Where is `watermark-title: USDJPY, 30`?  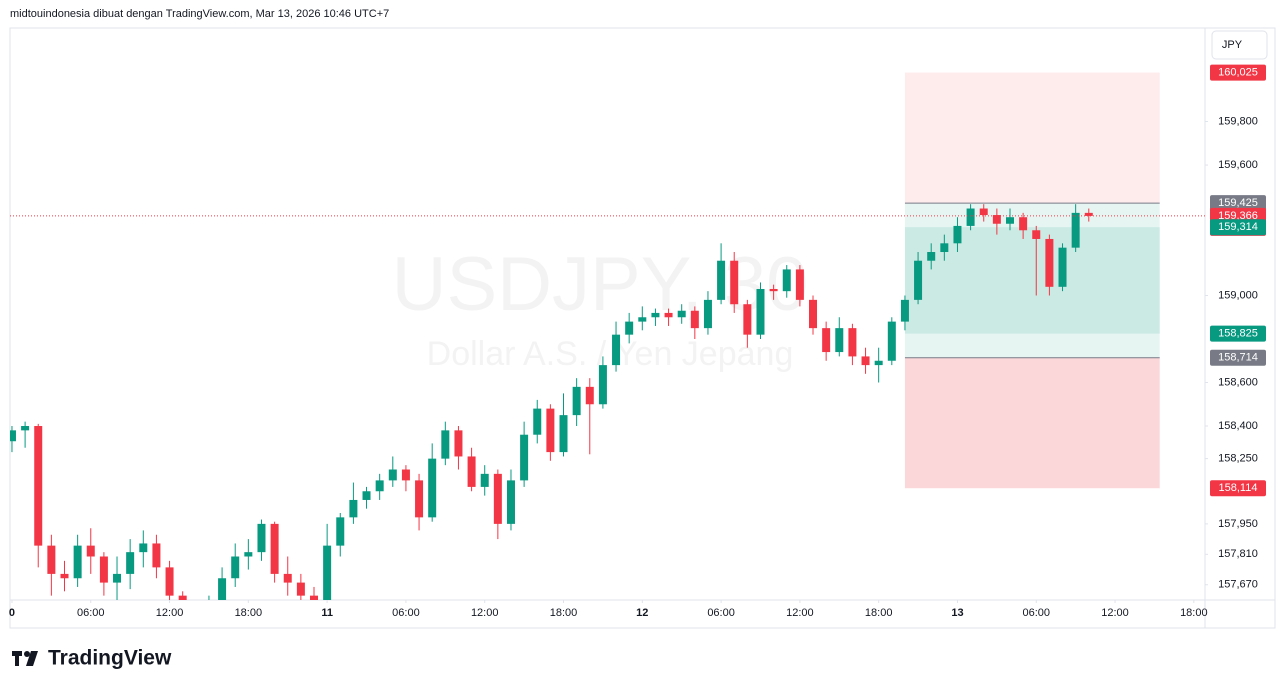
watermark-title: USDJPY, 30 is located at coordinates (600, 284).